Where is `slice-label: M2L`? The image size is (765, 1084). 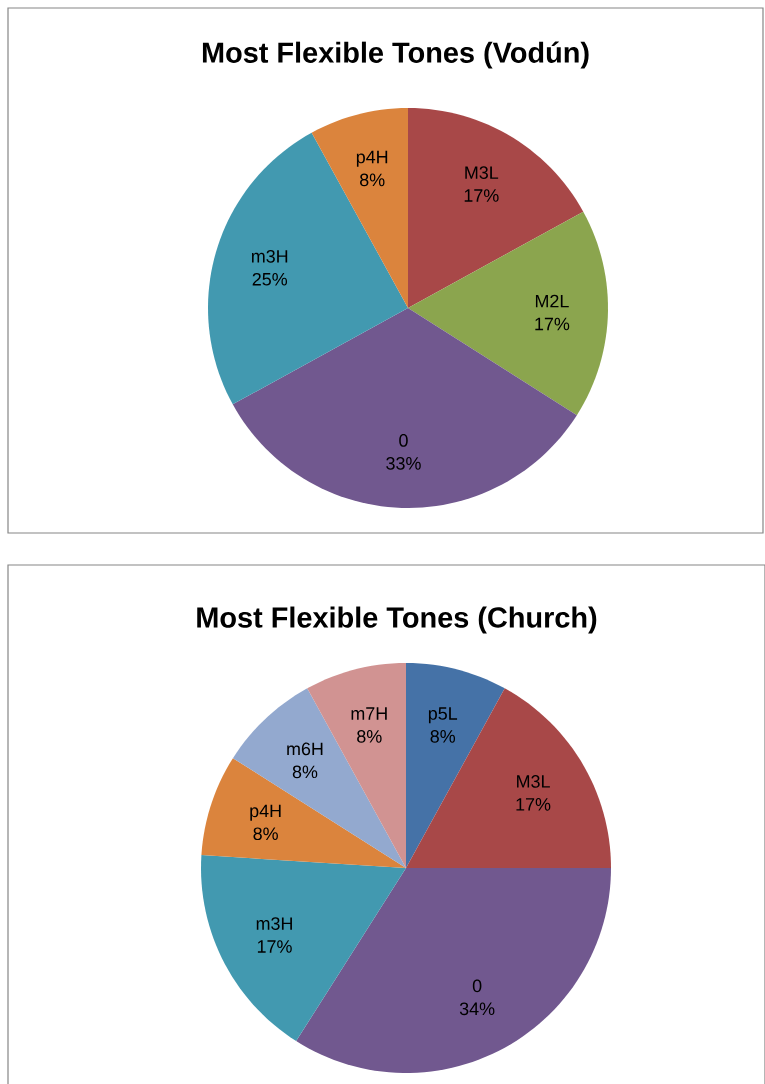
slice-label: M2L is located at coordinates (552, 301).